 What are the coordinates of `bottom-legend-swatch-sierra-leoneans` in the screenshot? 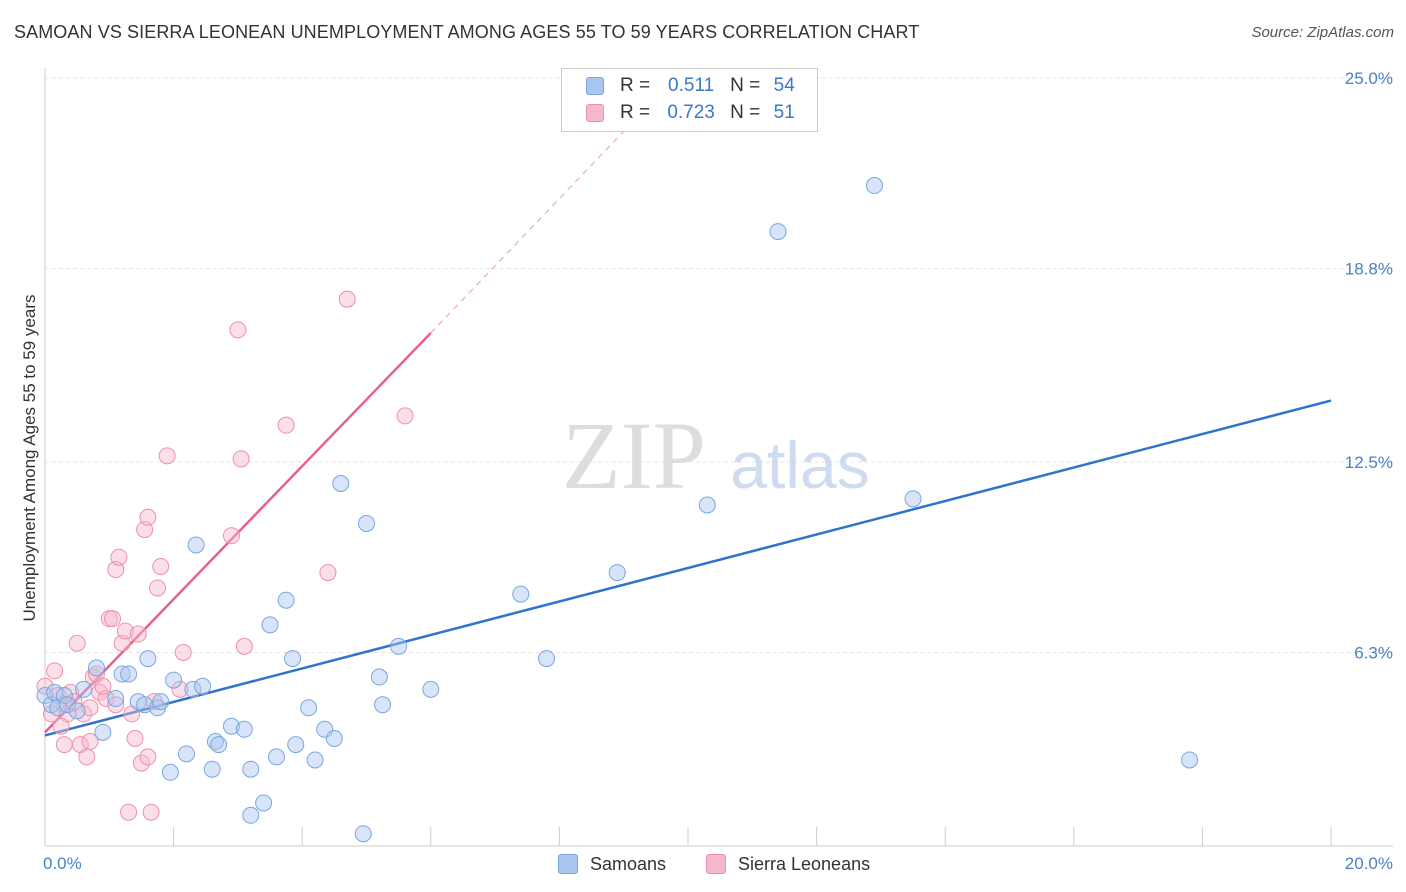 It's located at (716, 864).